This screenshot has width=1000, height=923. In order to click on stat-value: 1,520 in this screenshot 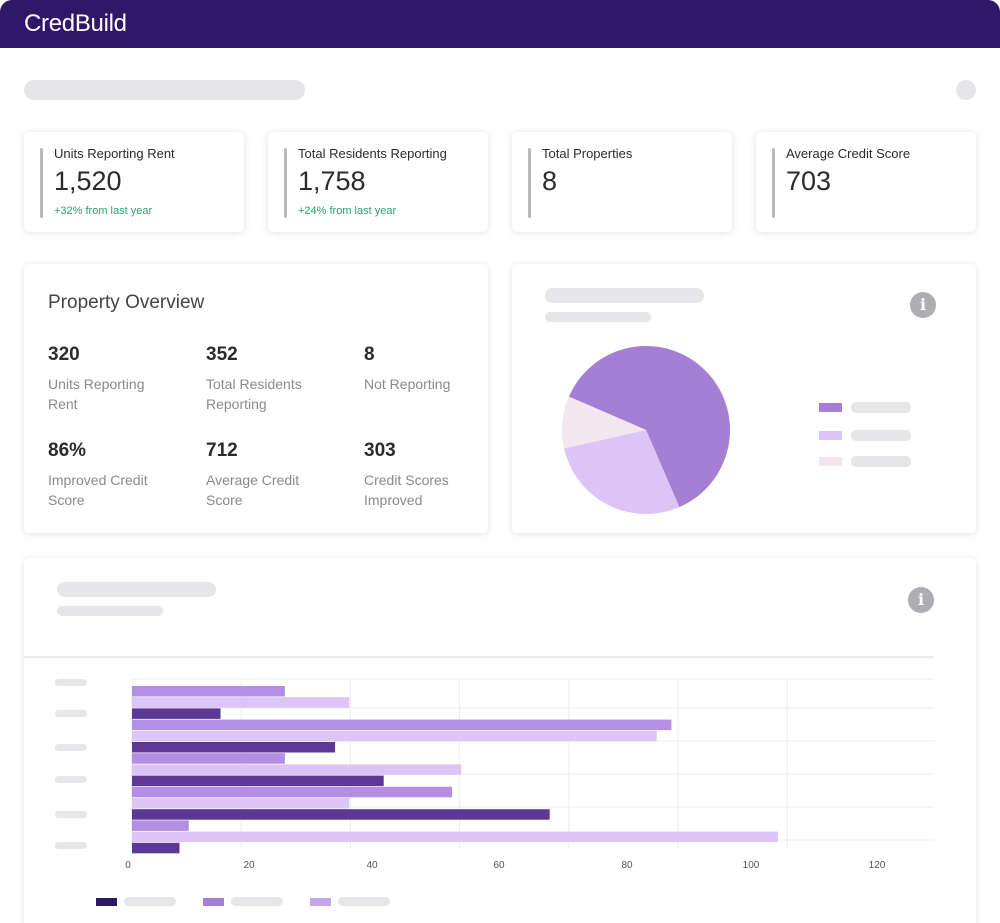, I will do `click(88, 181)`.